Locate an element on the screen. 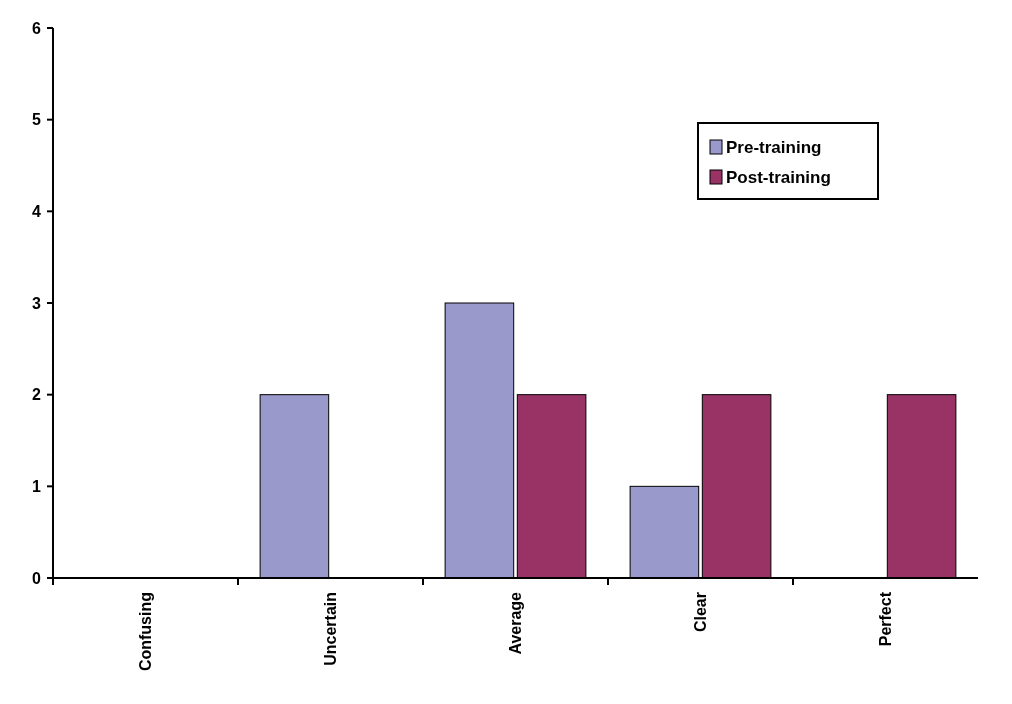  y-tick-label: 5 is located at coordinates (37, 120).